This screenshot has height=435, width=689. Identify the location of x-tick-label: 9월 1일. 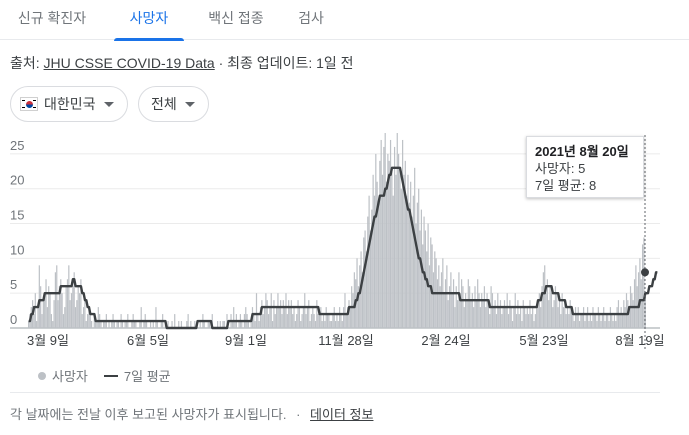
(246, 340).